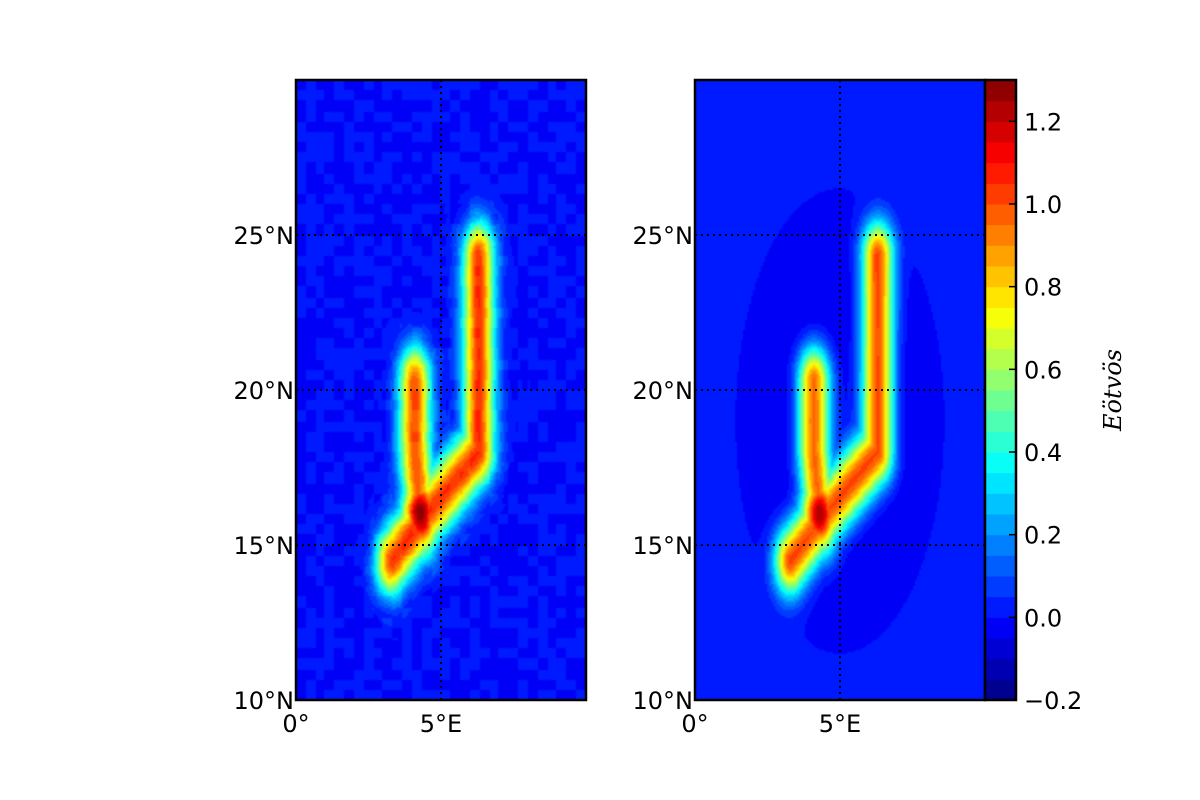 The width and height of the screenshot is (1200, 800). What do you see at coordinates (1043, 288) in the screenshot?
I see `colorbar-tick-label: 0.8` at bounding box center [1043, 288].